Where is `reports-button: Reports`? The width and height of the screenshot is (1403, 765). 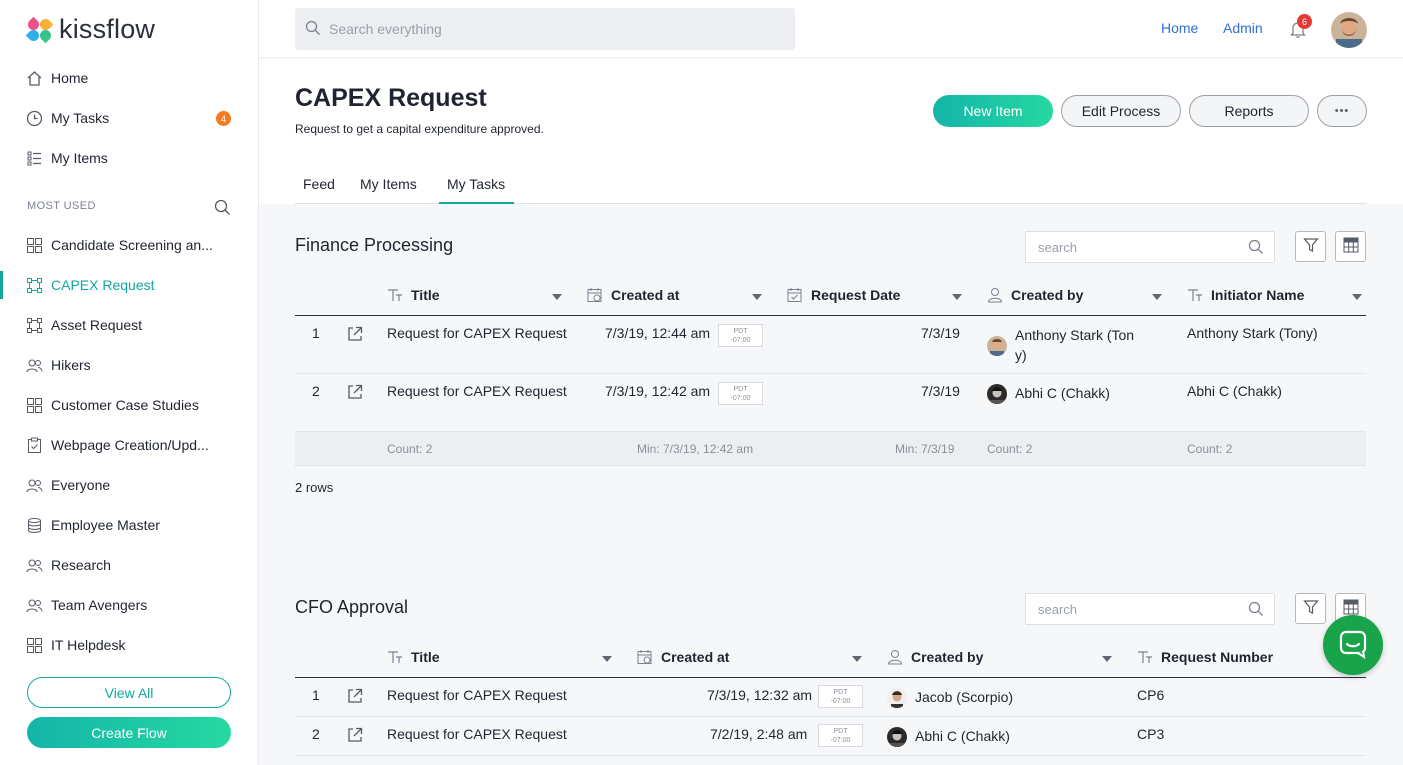
reports-button: Reports is located at coordinates (1249, 111).